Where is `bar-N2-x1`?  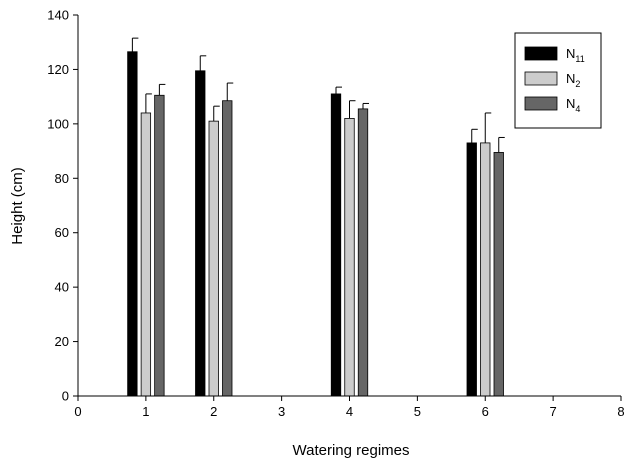 bar-N2-x1 is located at coordinates (146, 254).